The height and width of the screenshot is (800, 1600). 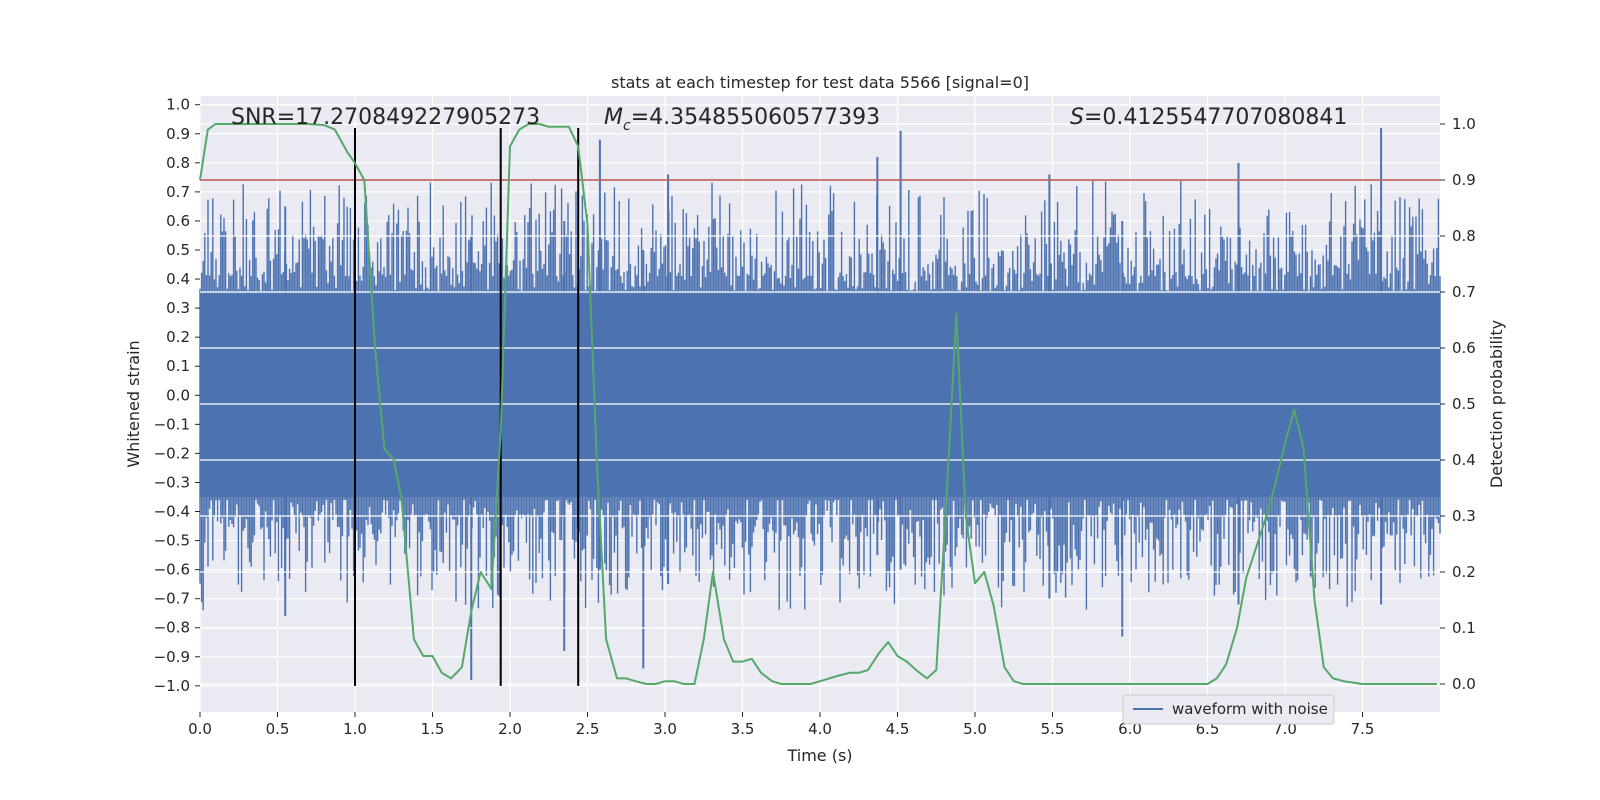 I want to click on y-left-tick-label: 1.0, so click(x=178, y=105).